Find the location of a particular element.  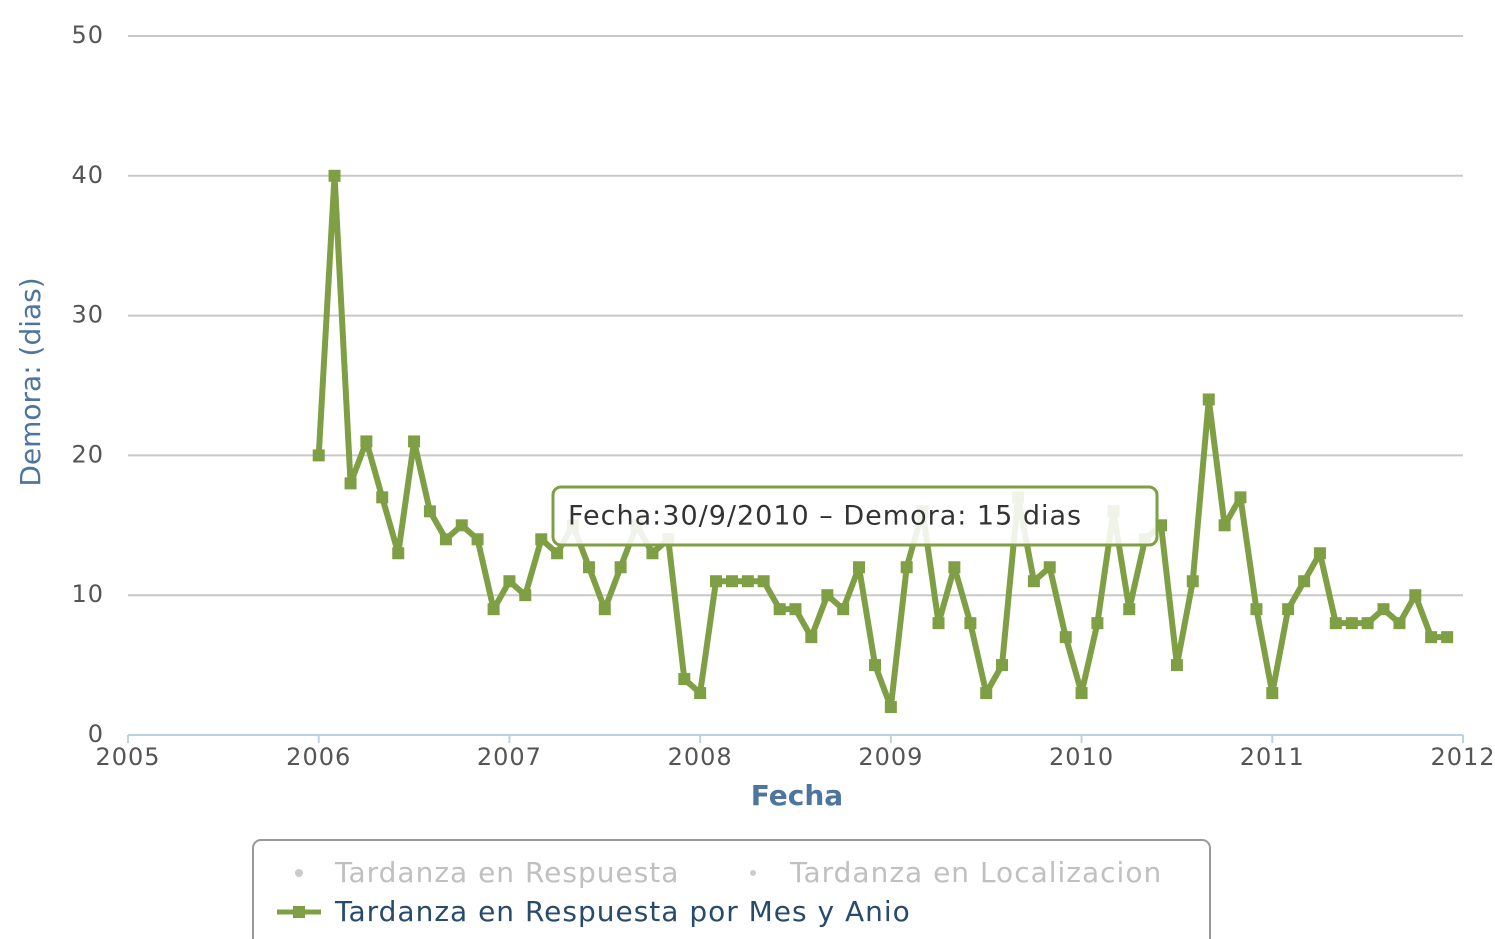

y-tick-label: 30 is located at coordinates (87, 315).